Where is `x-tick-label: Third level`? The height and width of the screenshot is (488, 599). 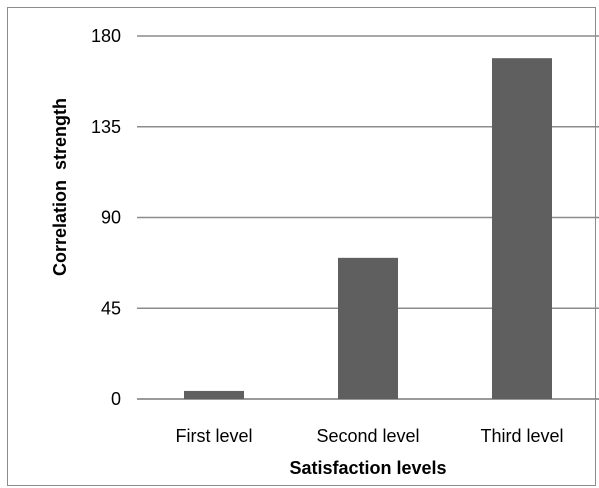
x-tick-label: Third level is located at coordinates (521, 436).